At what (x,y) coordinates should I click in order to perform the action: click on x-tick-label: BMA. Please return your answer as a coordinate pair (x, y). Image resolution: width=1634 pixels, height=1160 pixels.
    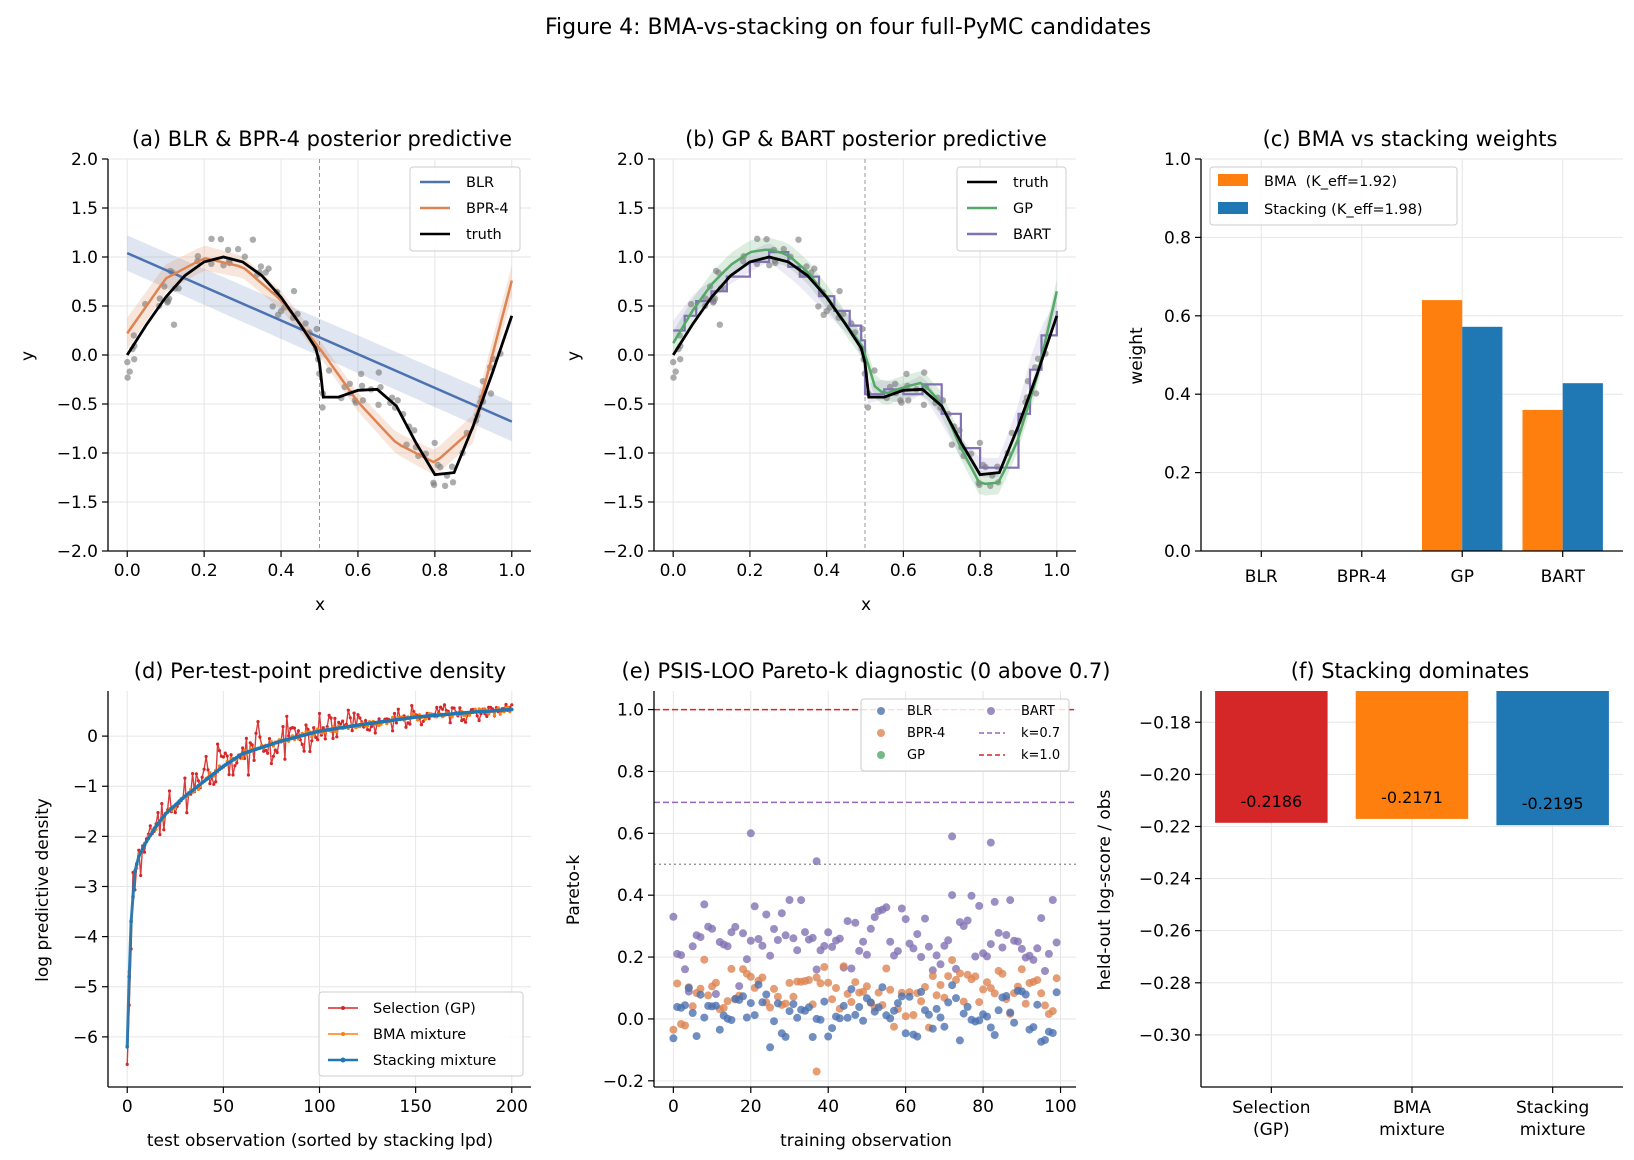
    Looking at the image, I should click on (1412, 1108).